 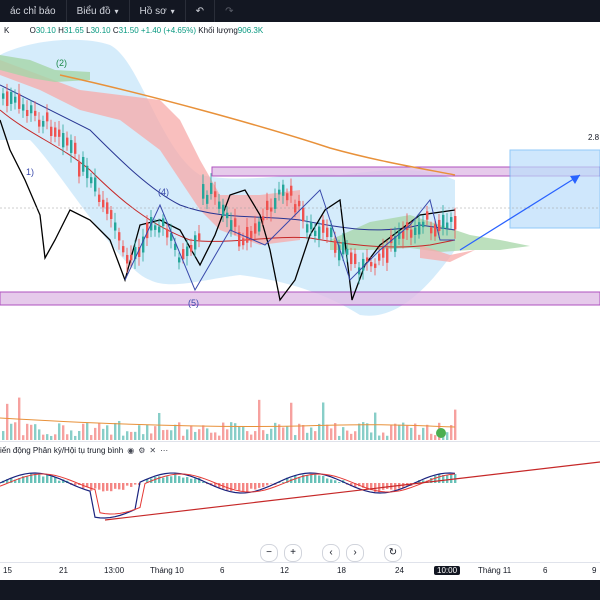 I want to click on zoom-in-button: +, so click(x=293, y=553).